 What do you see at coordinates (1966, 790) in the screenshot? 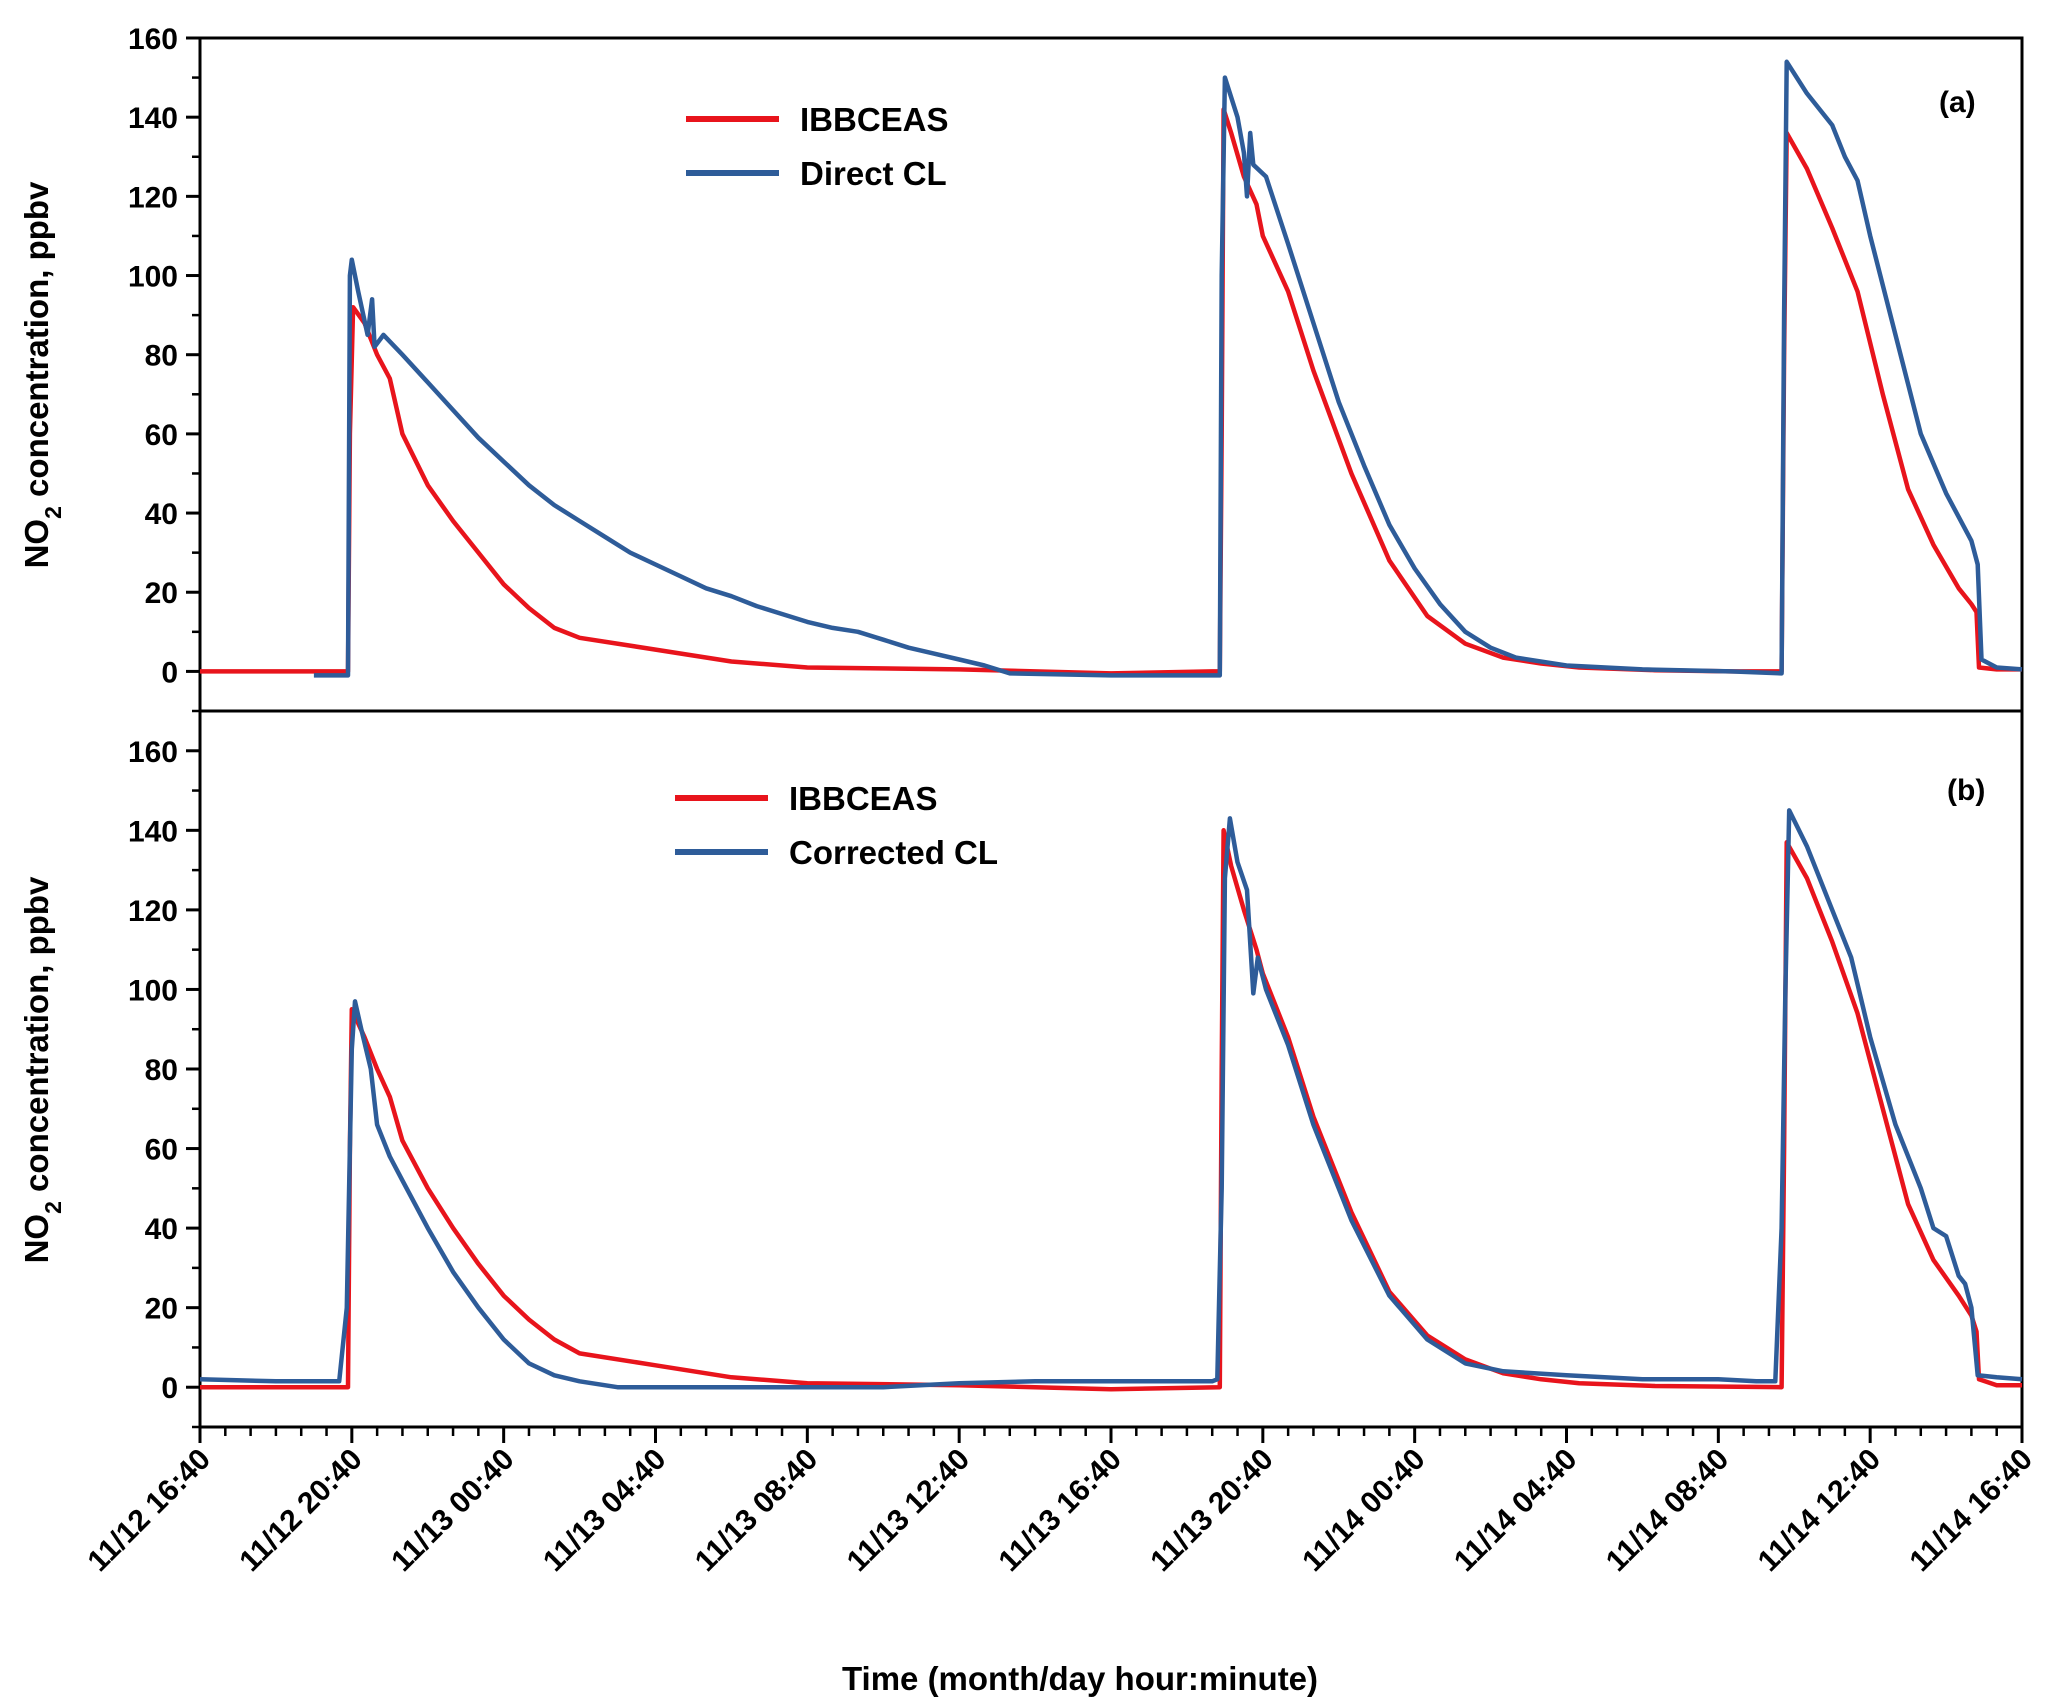
I see `panel-b-label: (b)` at bounding box center [1966, 790].